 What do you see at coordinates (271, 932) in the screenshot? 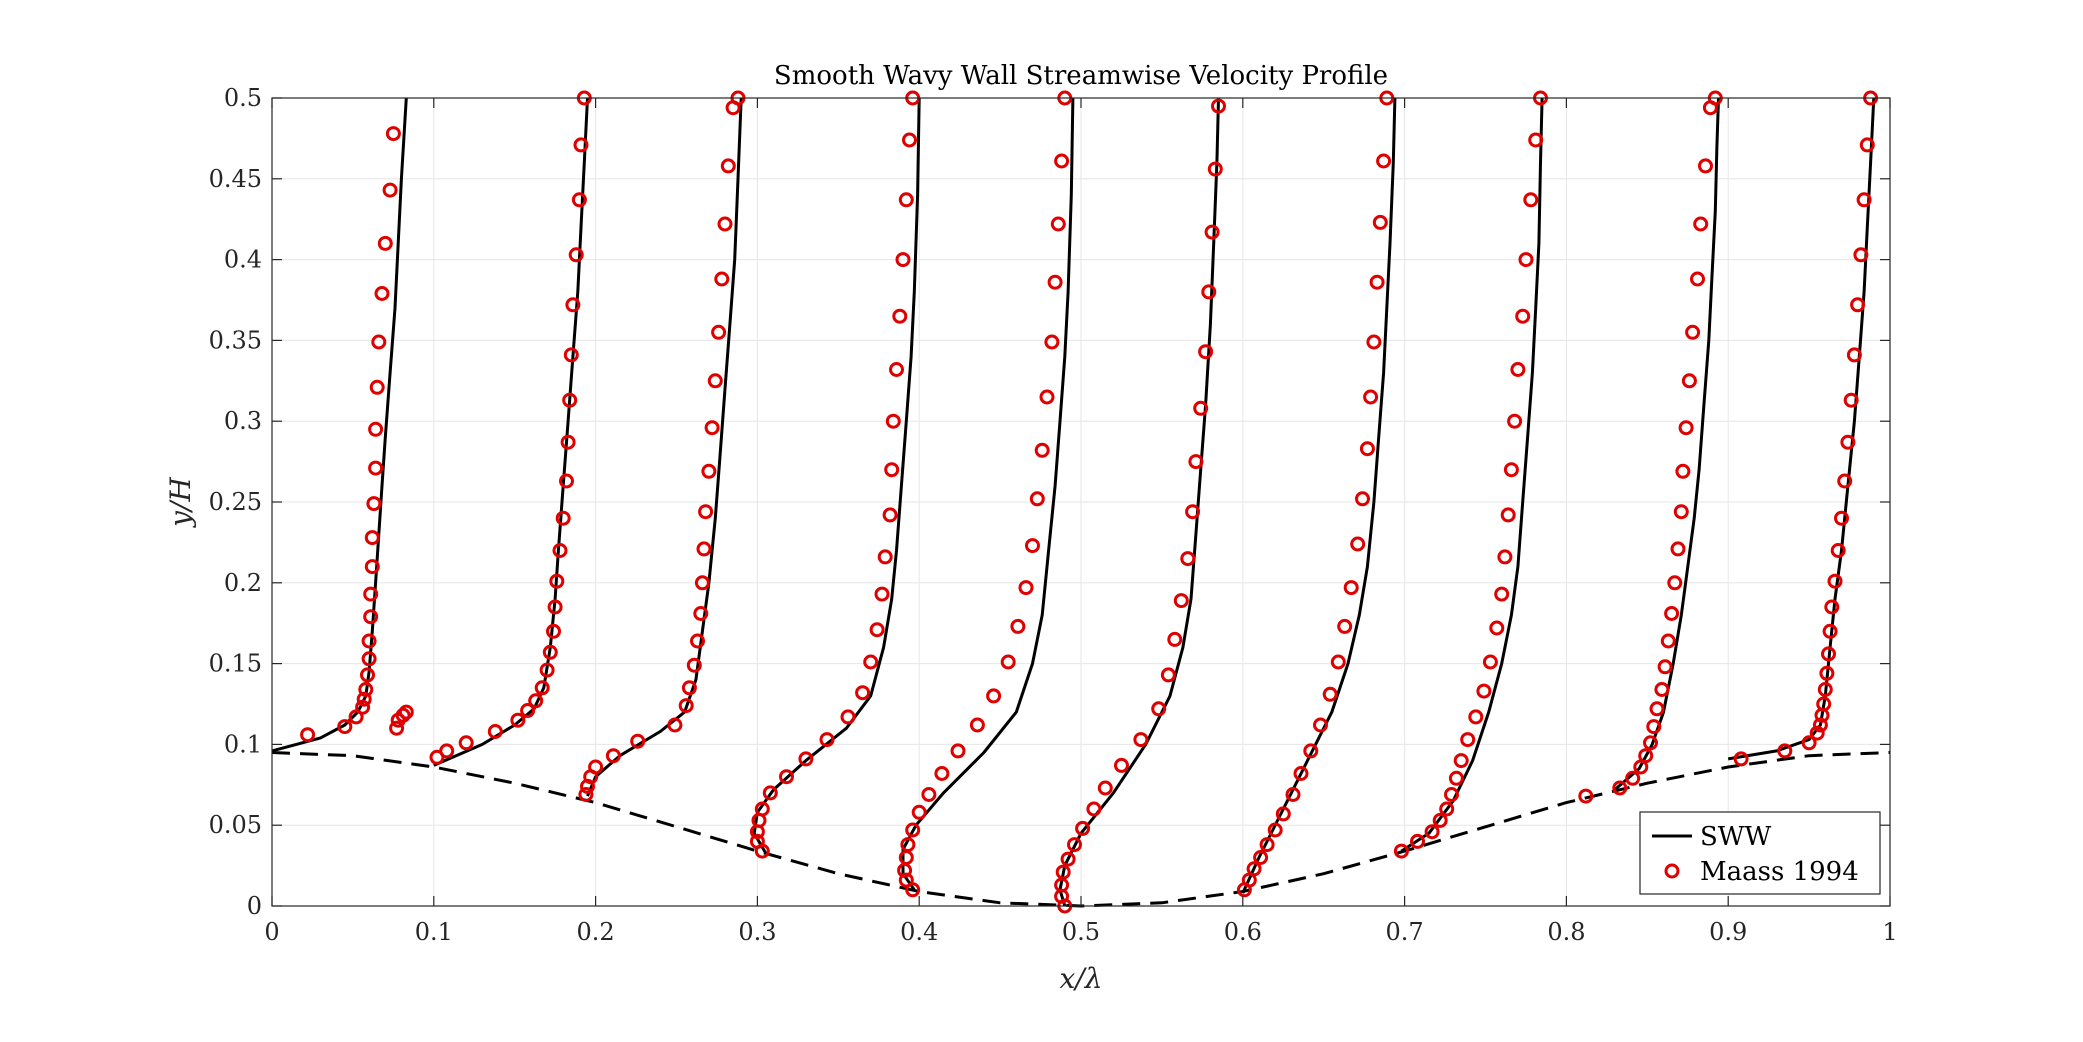
I see `x-tick-label: 0` at bounding box center [271, 932].